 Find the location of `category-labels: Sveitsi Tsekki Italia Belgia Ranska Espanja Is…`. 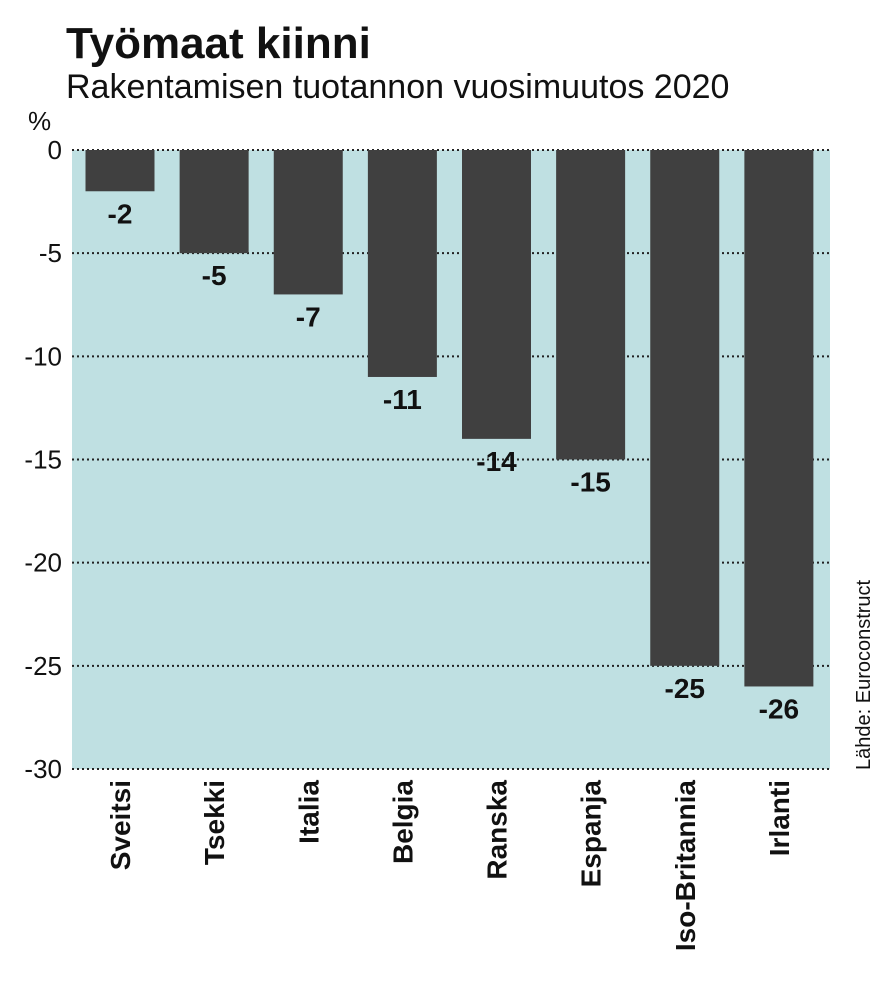

category-labels: Sveitsi Tsekki Italia Belgia Ranska Espanja Is… is located at coordinates (450, 866).